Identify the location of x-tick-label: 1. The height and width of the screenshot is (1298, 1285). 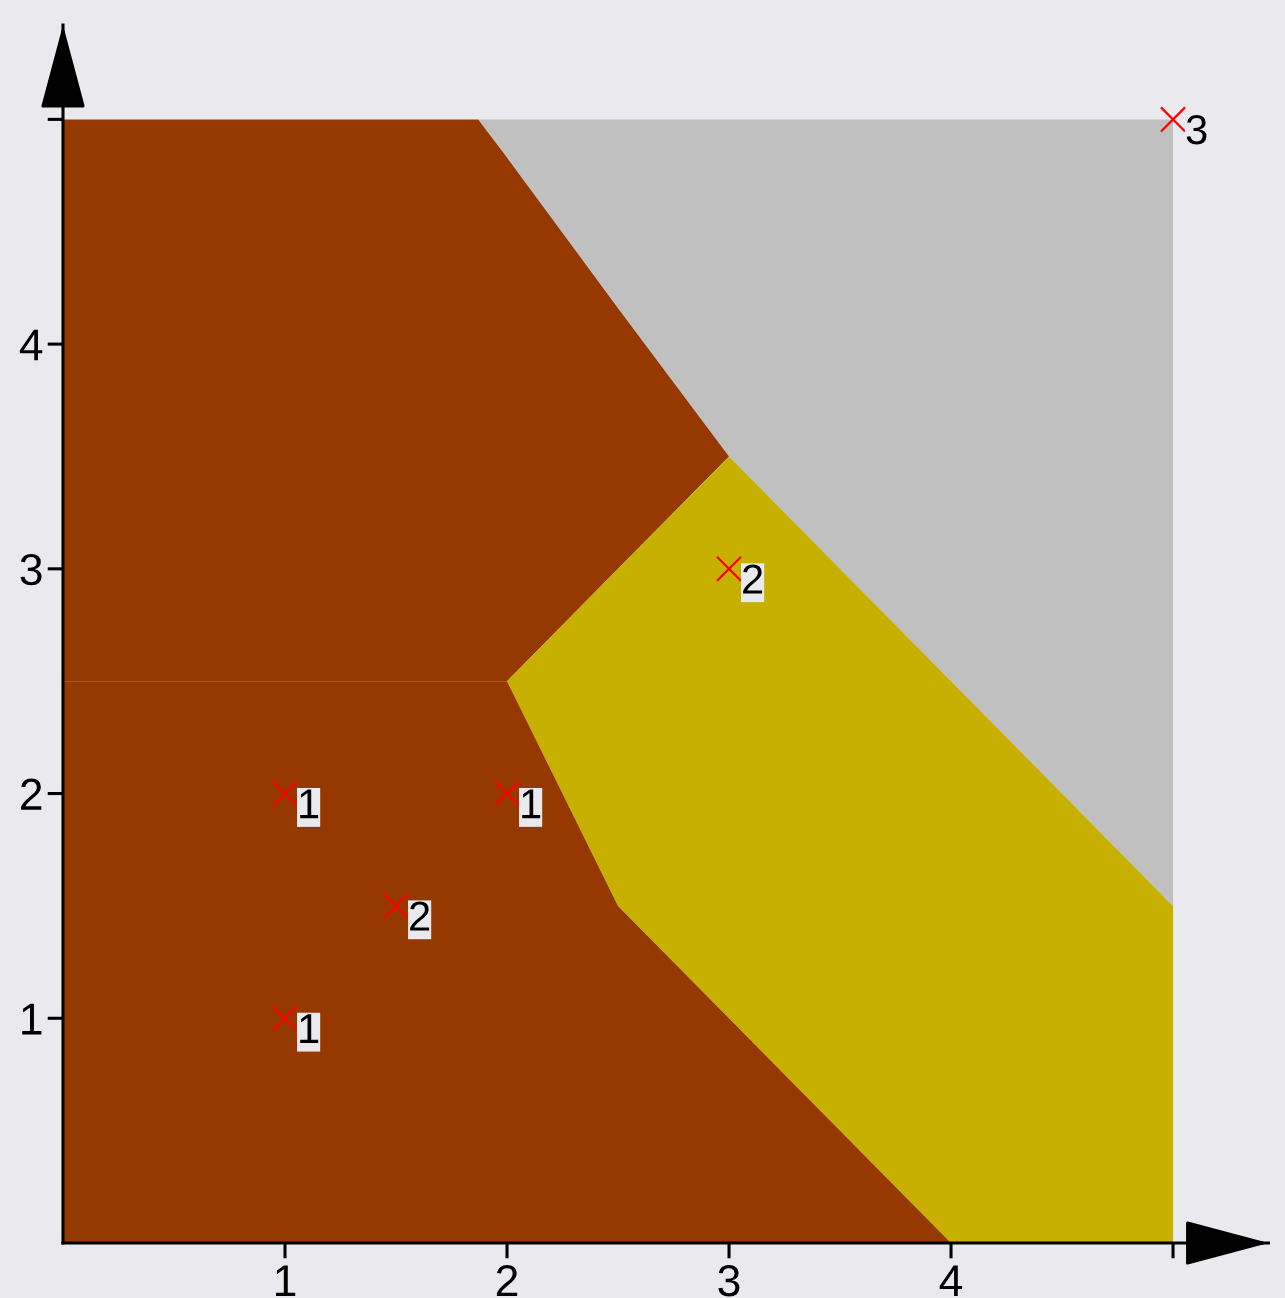
(286, 1281).